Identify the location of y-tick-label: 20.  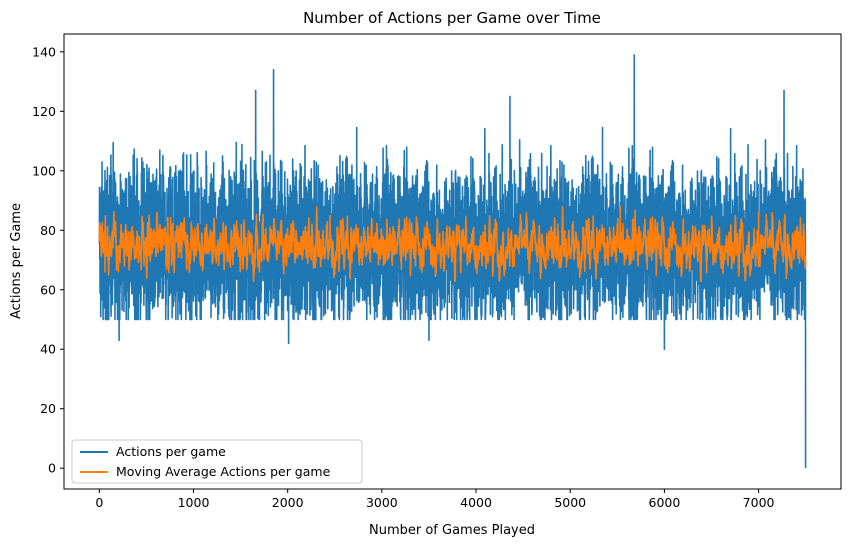
(48, 408).